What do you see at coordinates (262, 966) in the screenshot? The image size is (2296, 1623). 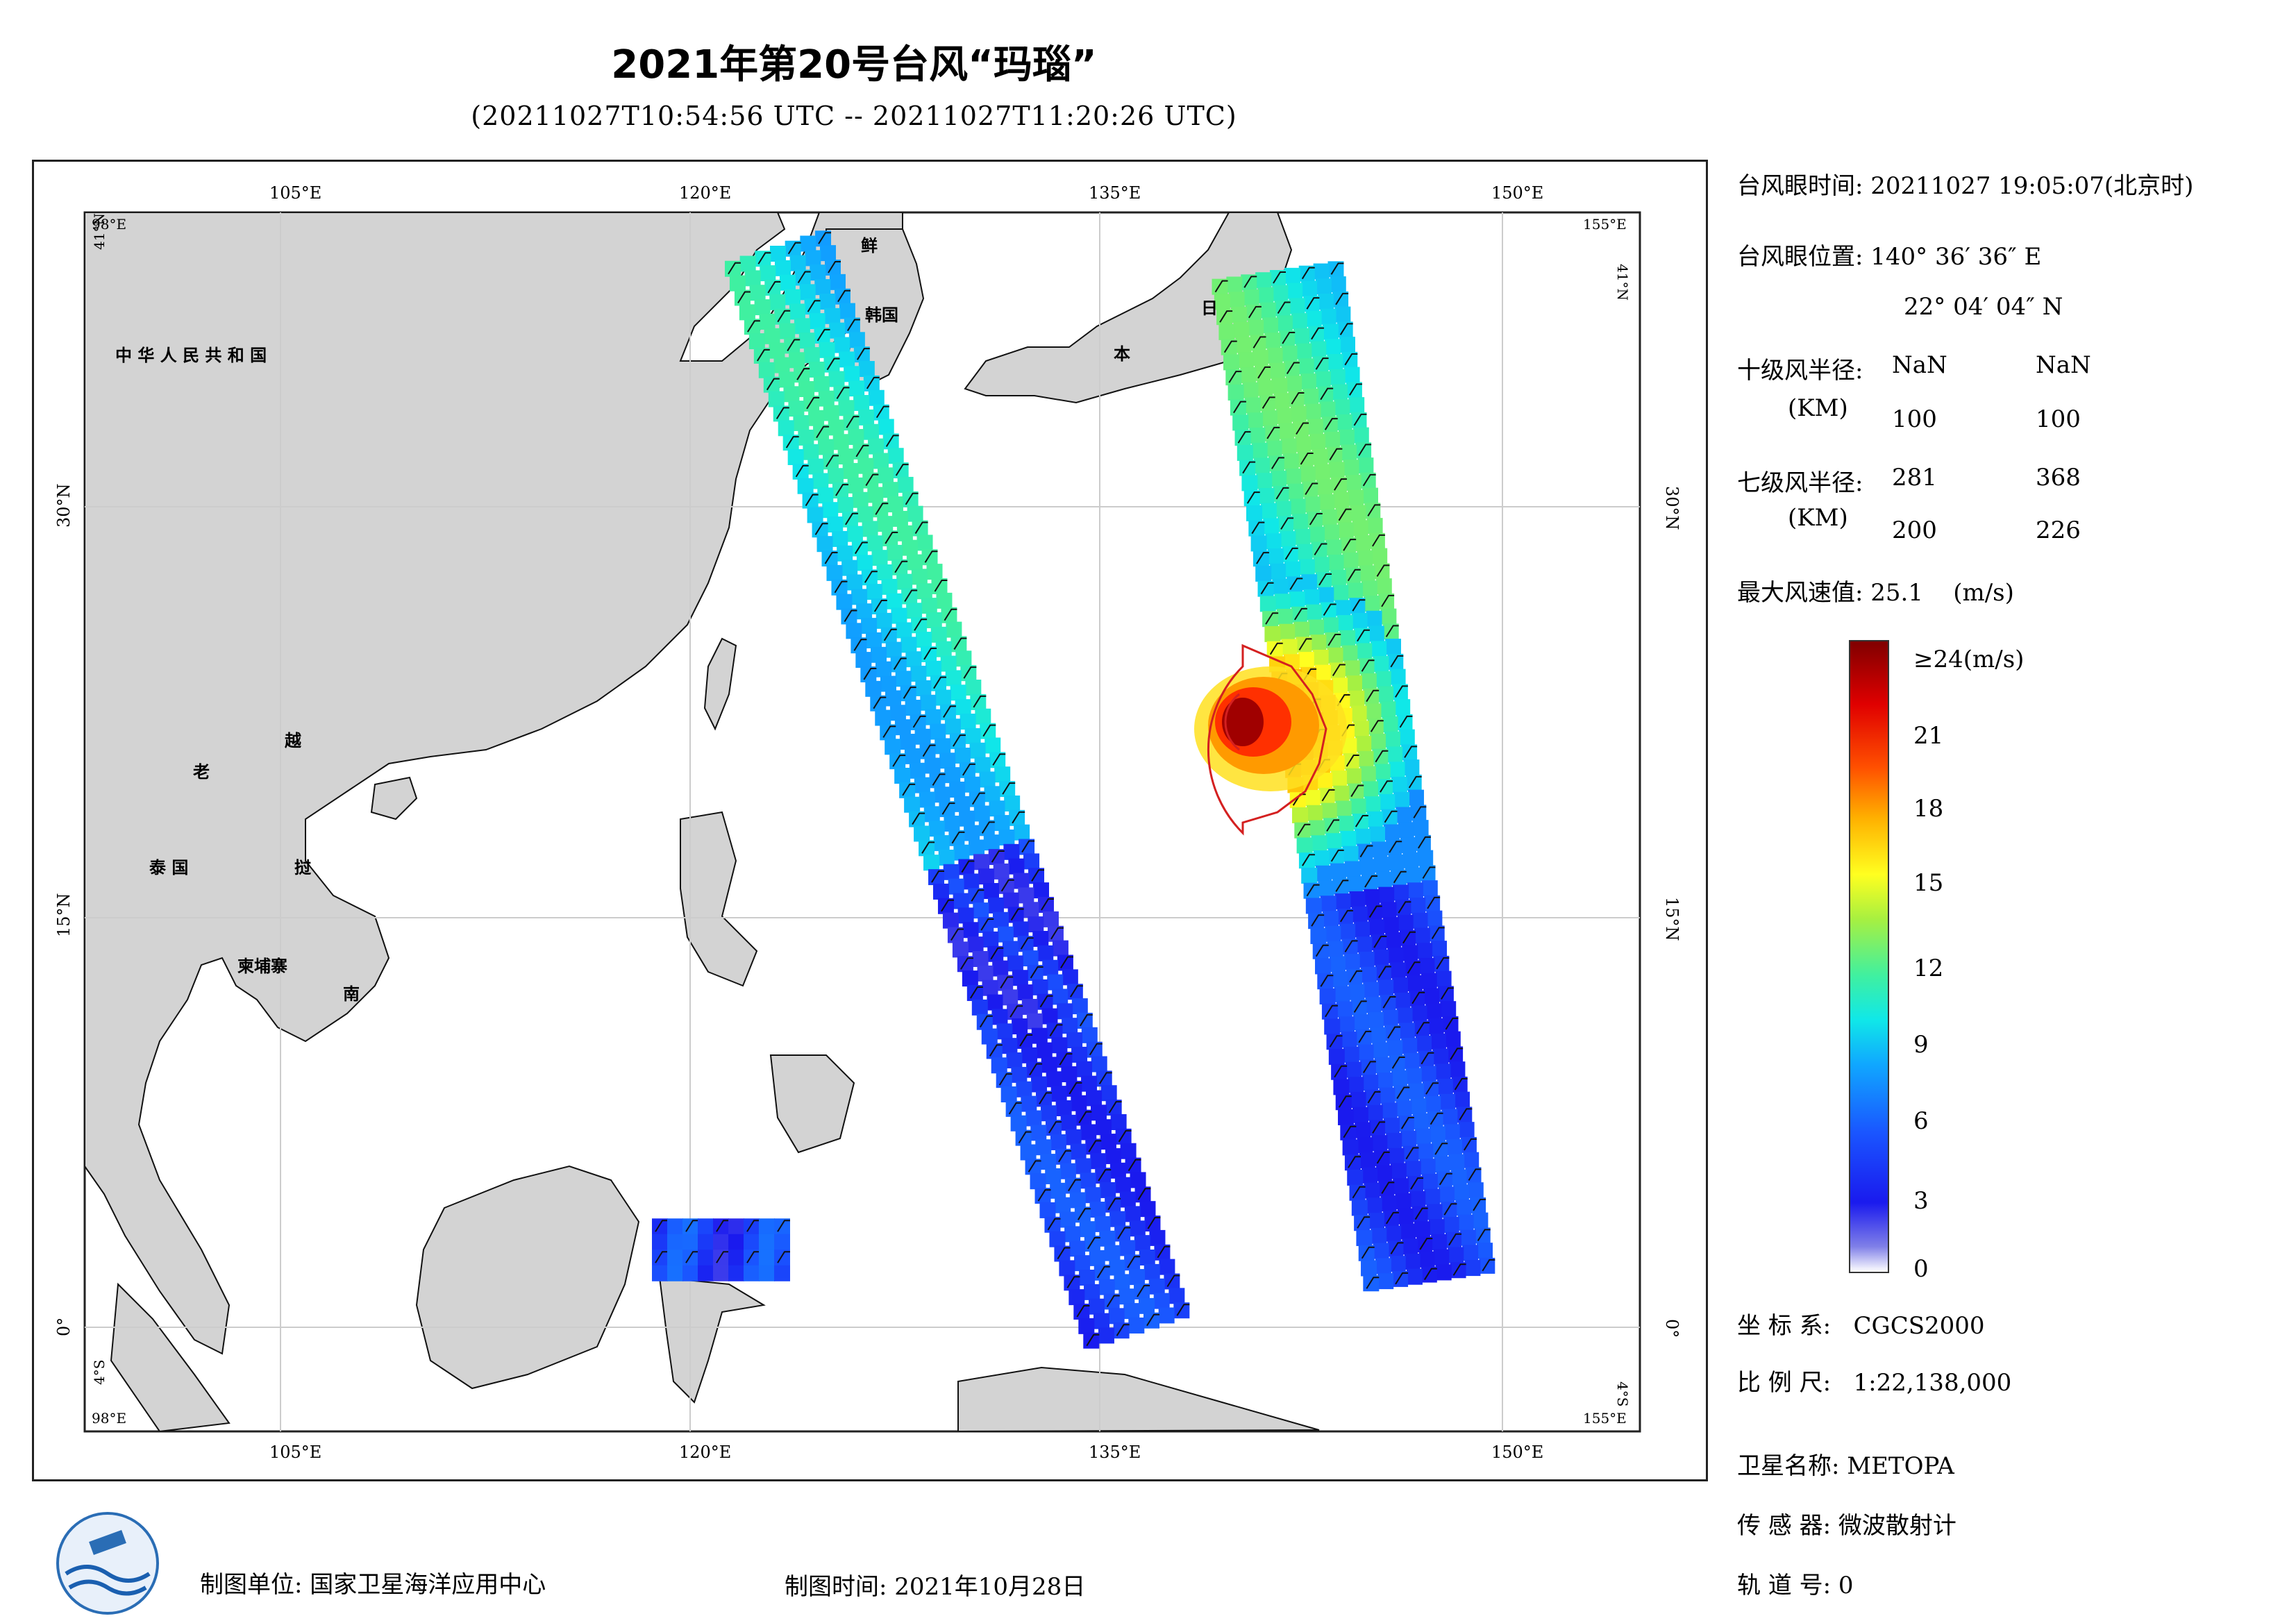 I see `label-cambodia: 柬埔寨` at bounding box center [262, 966].